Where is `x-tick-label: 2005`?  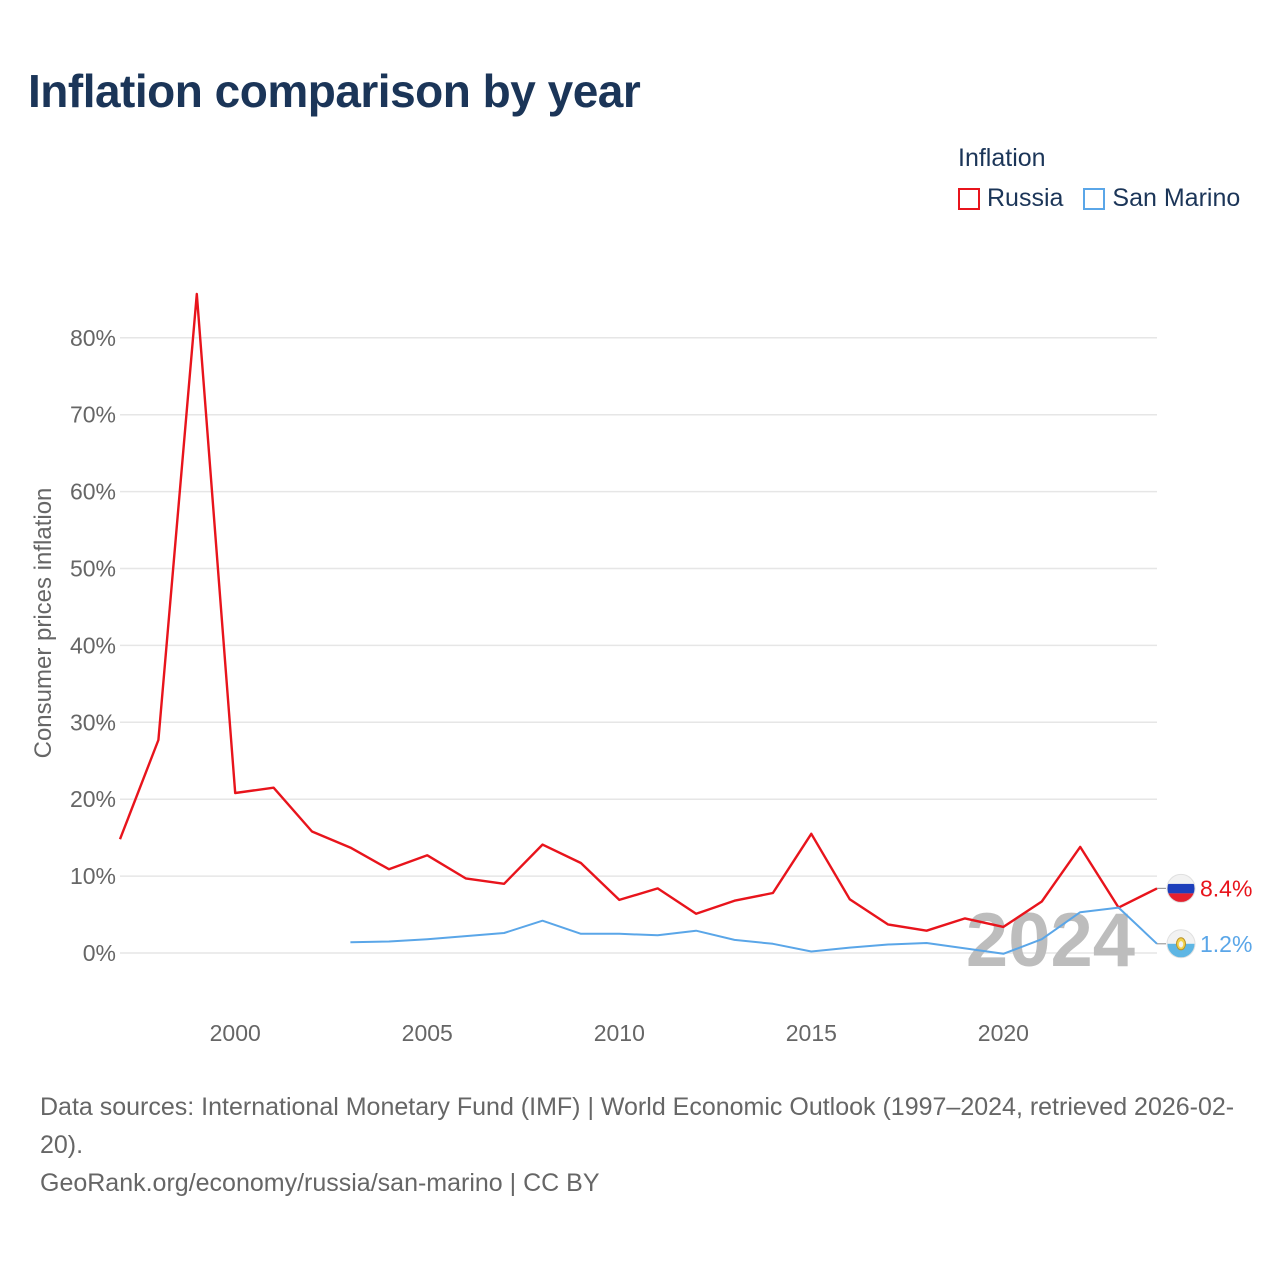 x-tick-label: 2005 is located at coordinates (427, 1033).